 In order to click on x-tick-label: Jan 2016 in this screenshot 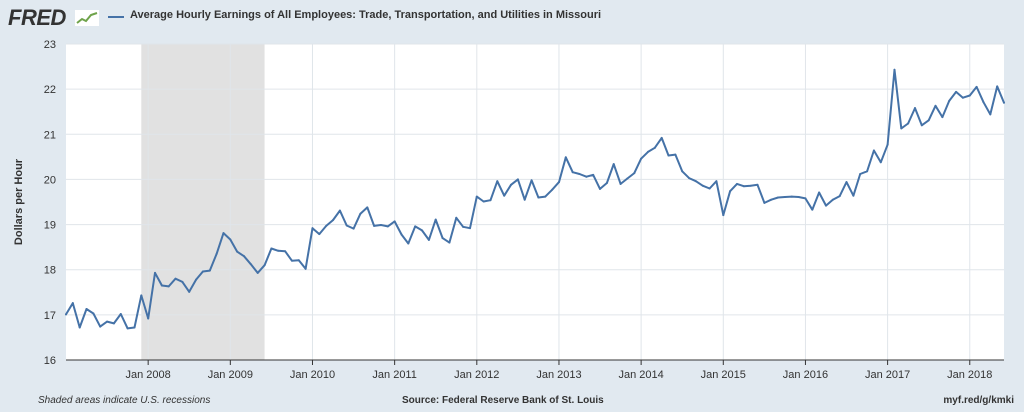, I will do `click(805, 375)`.